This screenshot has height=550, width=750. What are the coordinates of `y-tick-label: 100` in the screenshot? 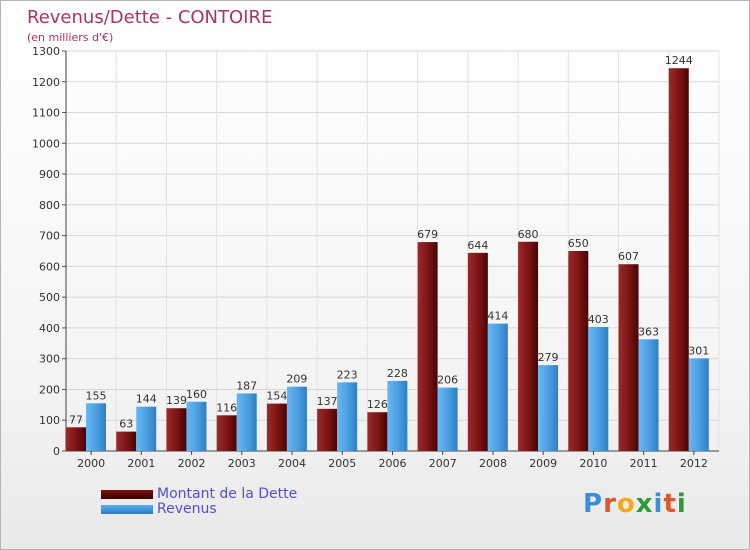 It's located at (49, 420).